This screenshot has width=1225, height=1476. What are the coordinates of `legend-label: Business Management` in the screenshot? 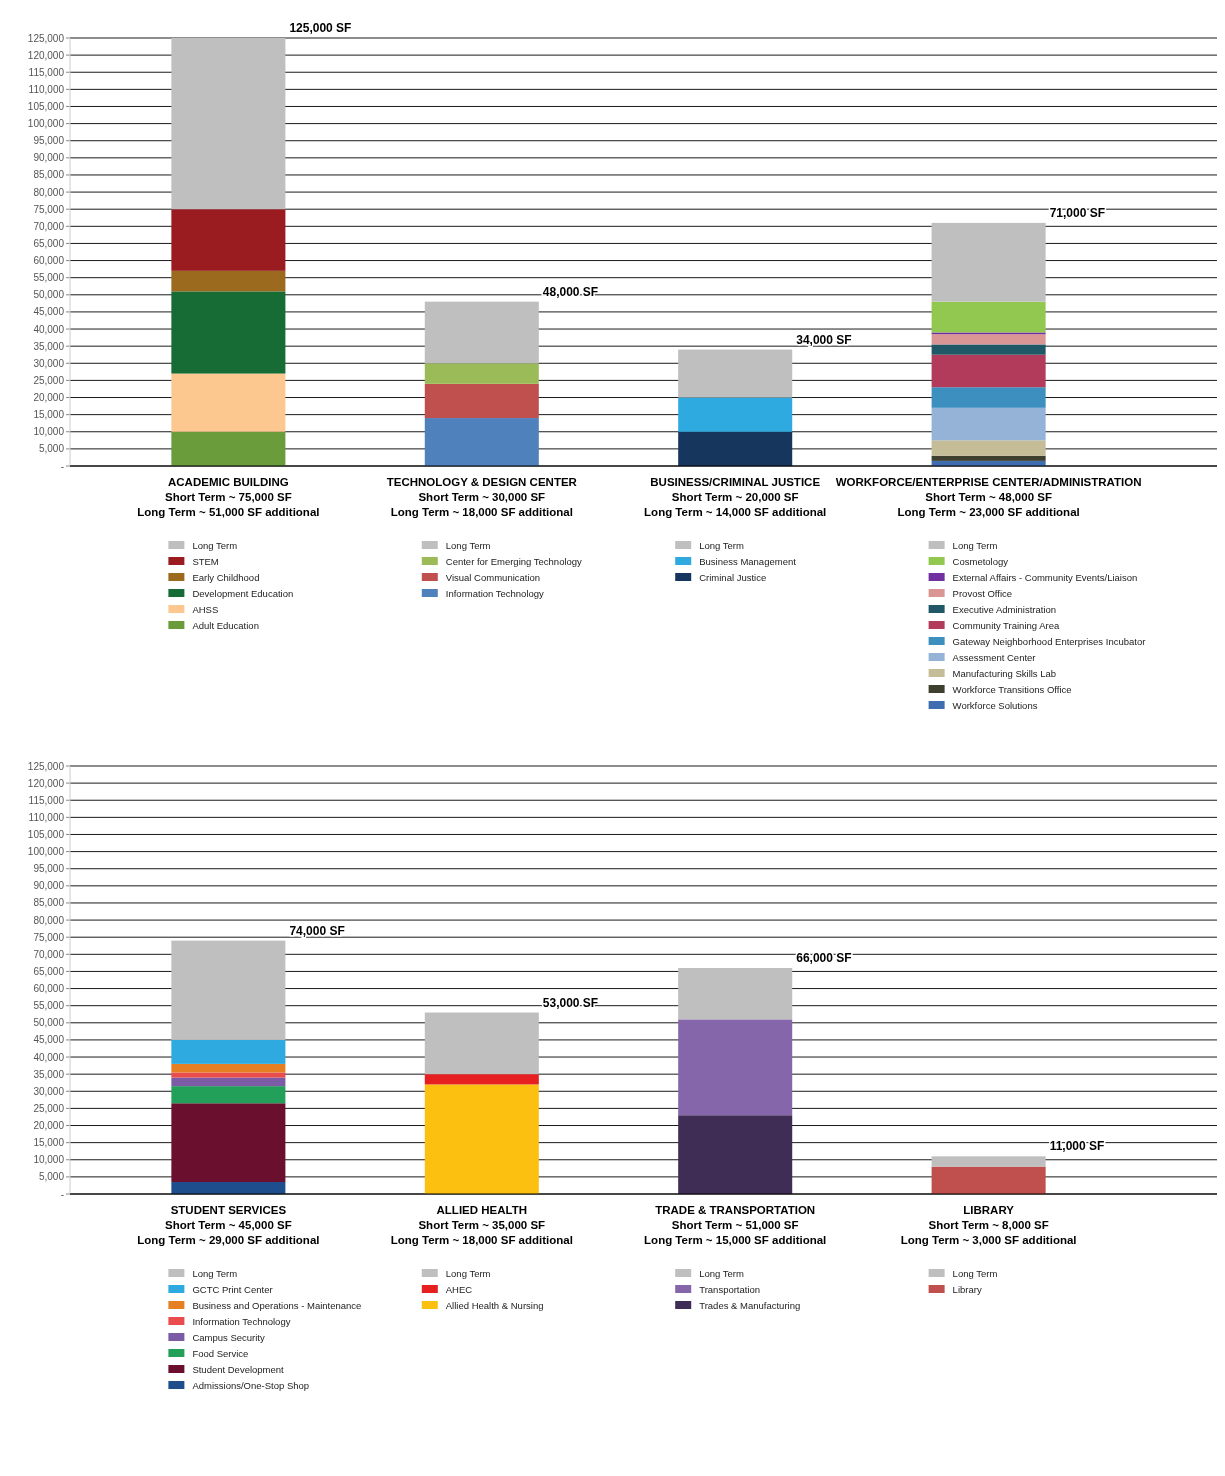 It's located at (748, 561).